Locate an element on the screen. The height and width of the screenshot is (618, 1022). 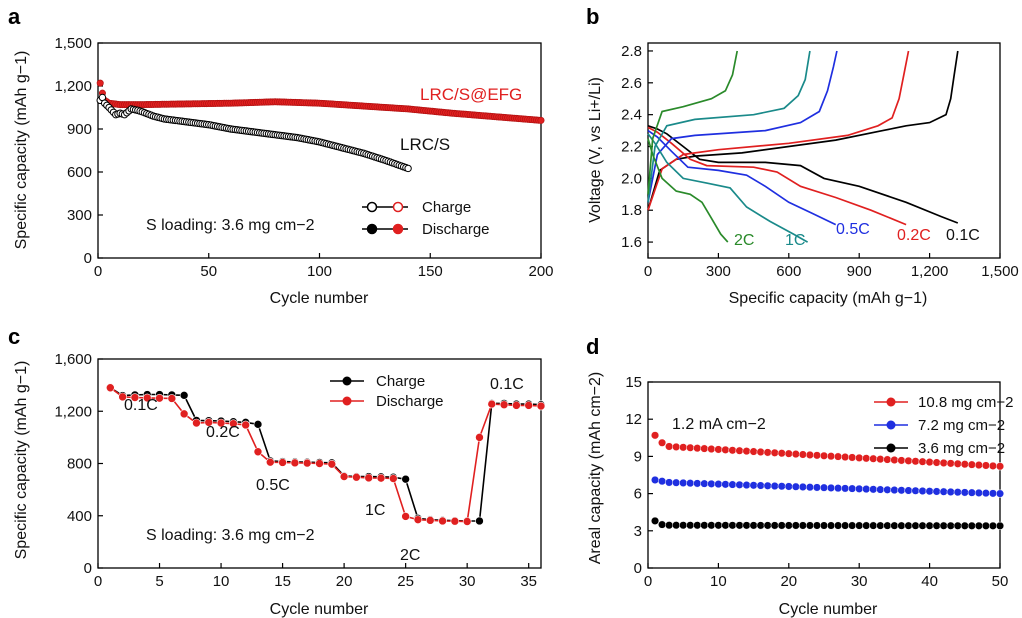
panel-a-point-lrcs-efg is located at coordinates (100, 83).